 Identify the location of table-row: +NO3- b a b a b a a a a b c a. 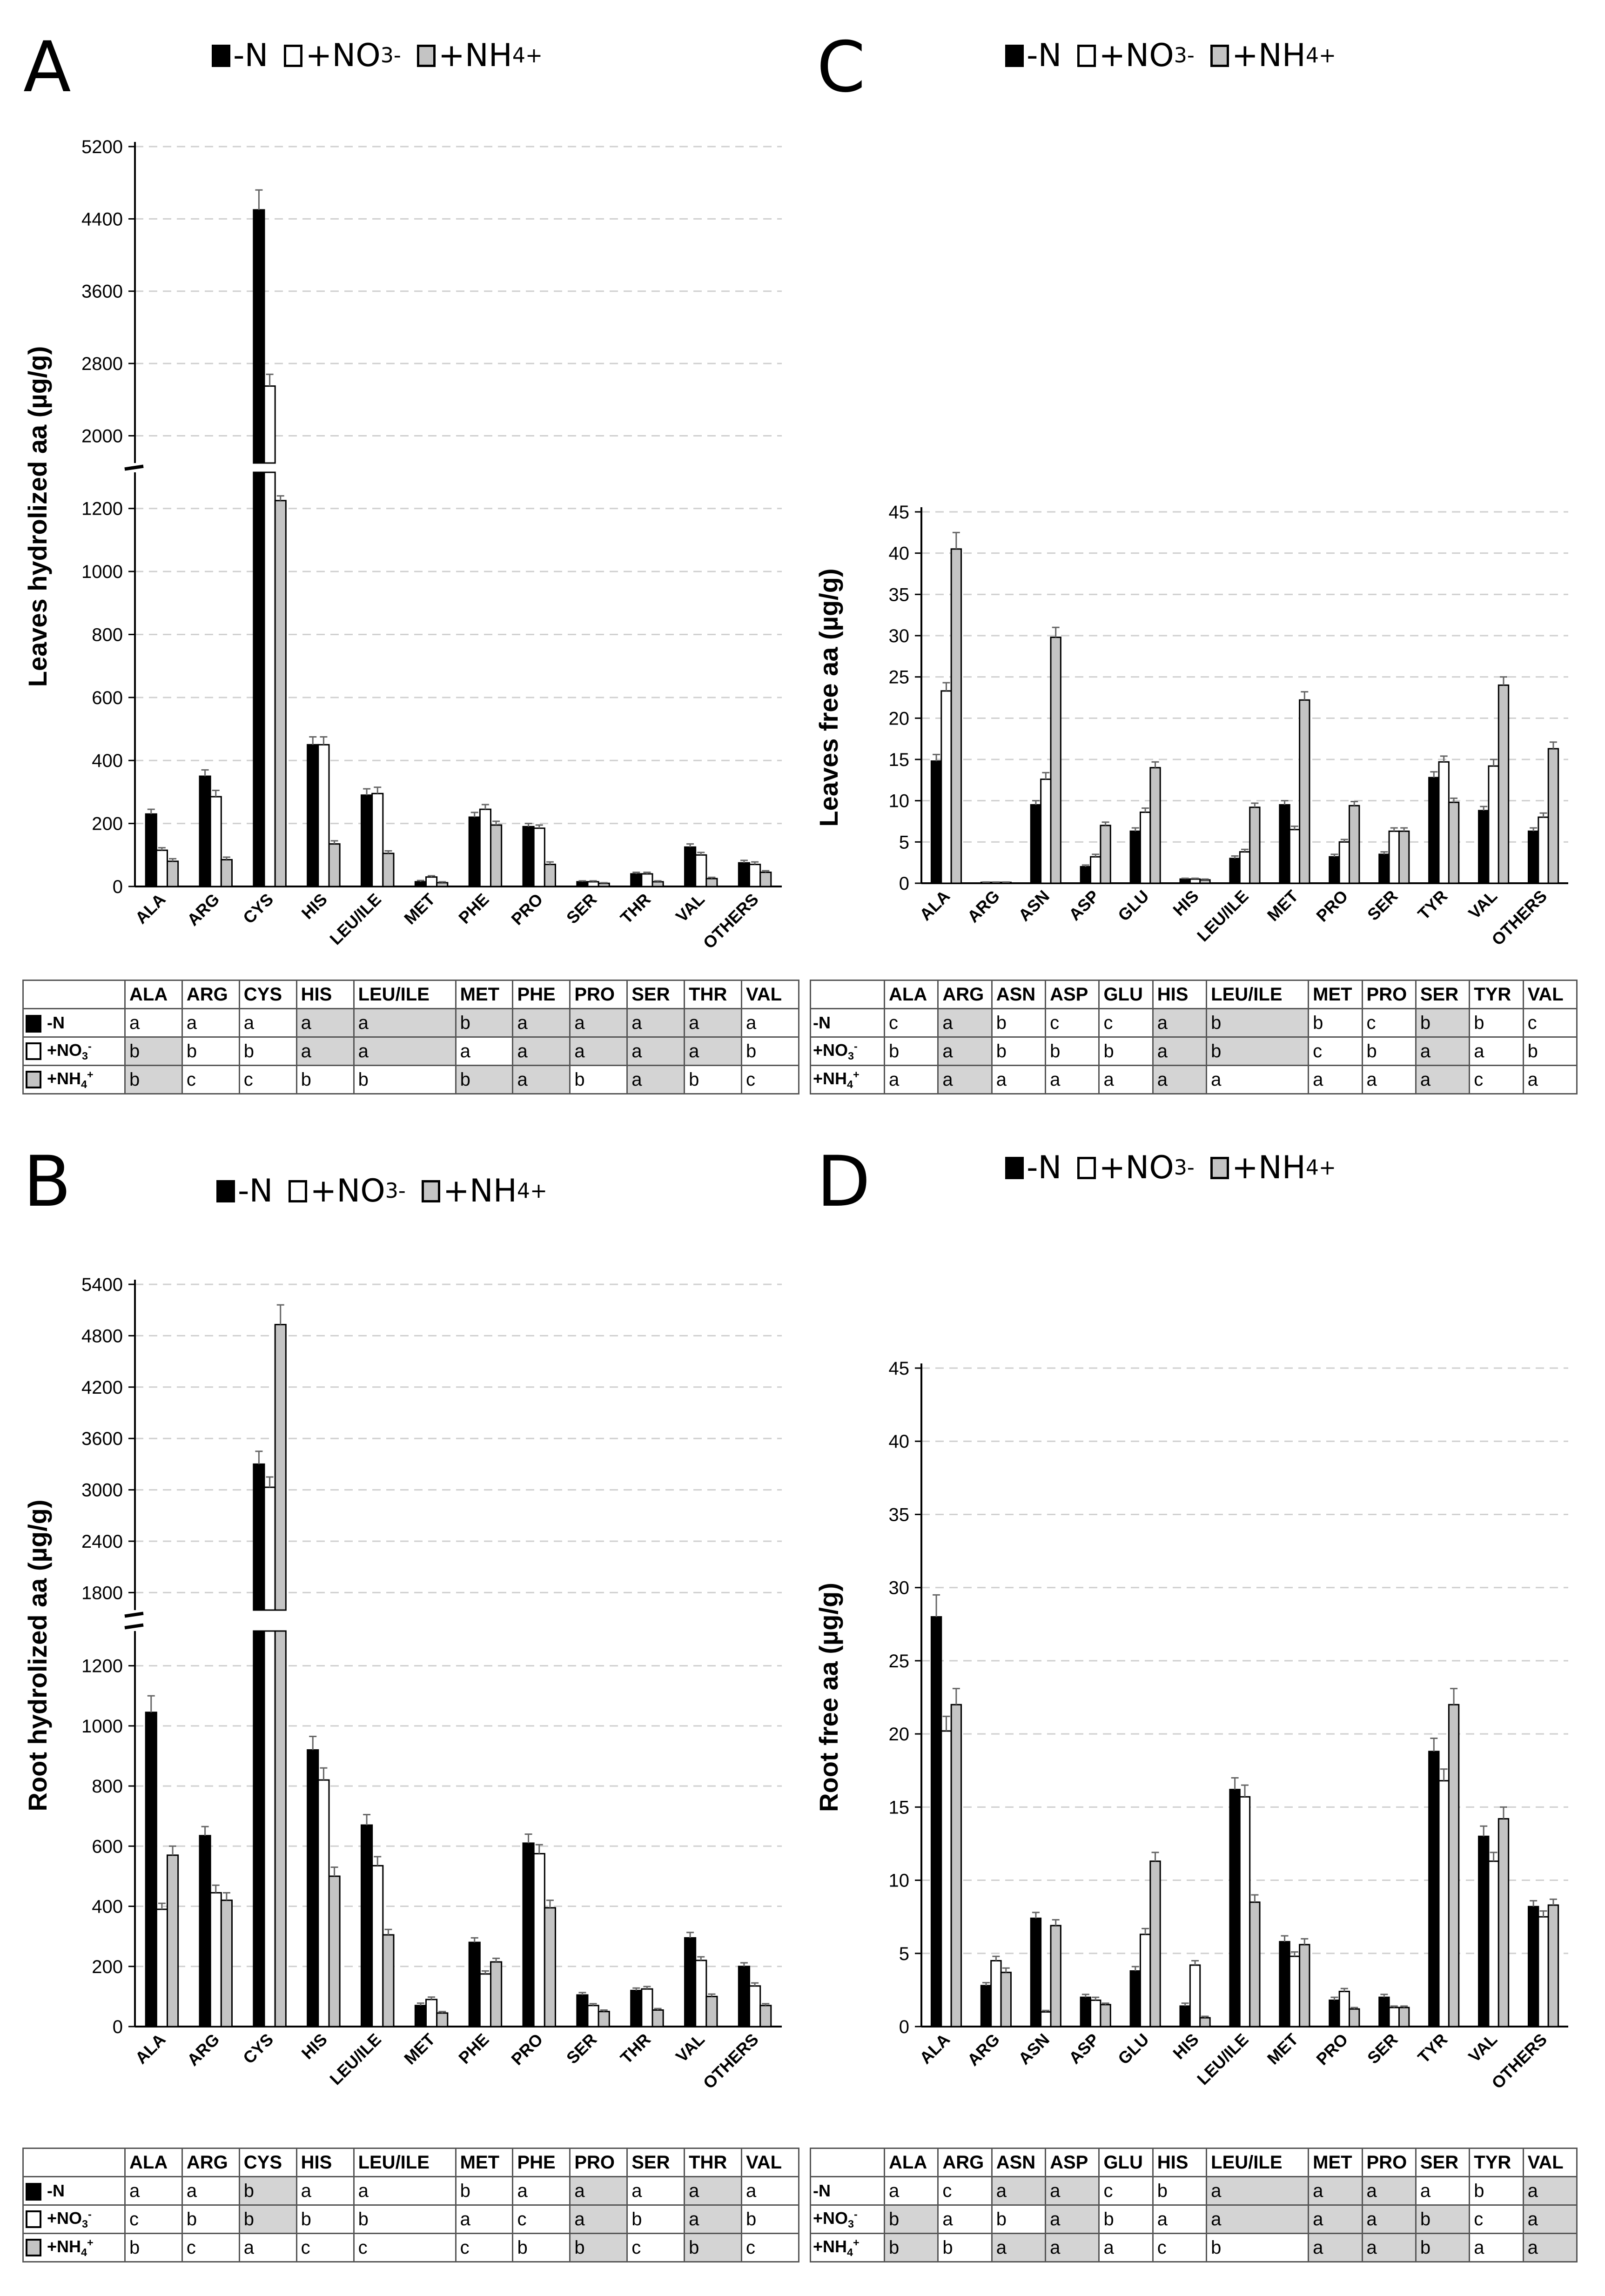
(1194, 2219).